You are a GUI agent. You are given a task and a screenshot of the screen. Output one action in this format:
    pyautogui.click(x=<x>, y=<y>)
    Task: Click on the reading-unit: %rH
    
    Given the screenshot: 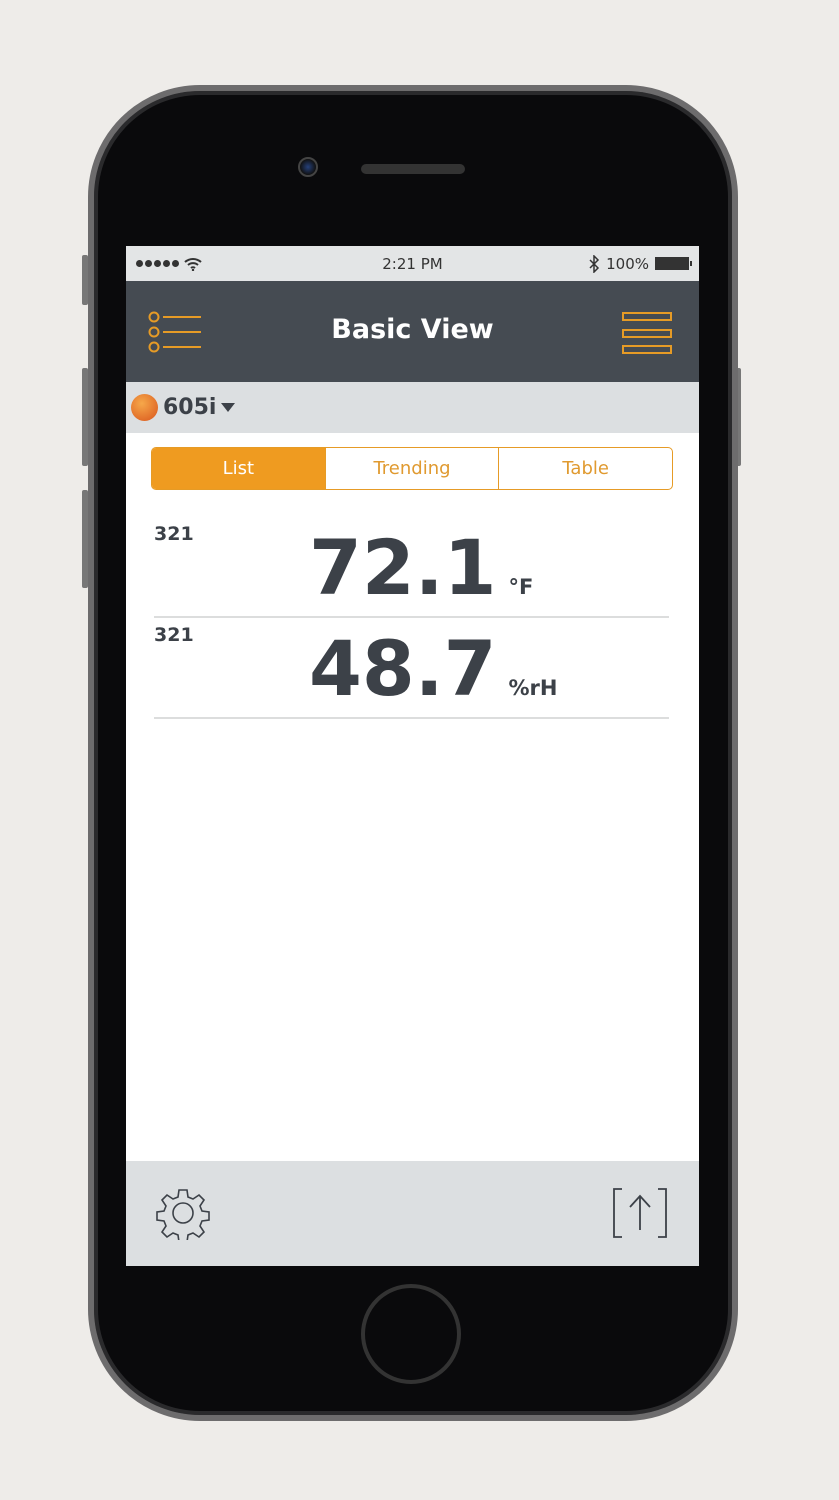 What is the action you would take?
    pyautogui.click(x=533, y=688)
    